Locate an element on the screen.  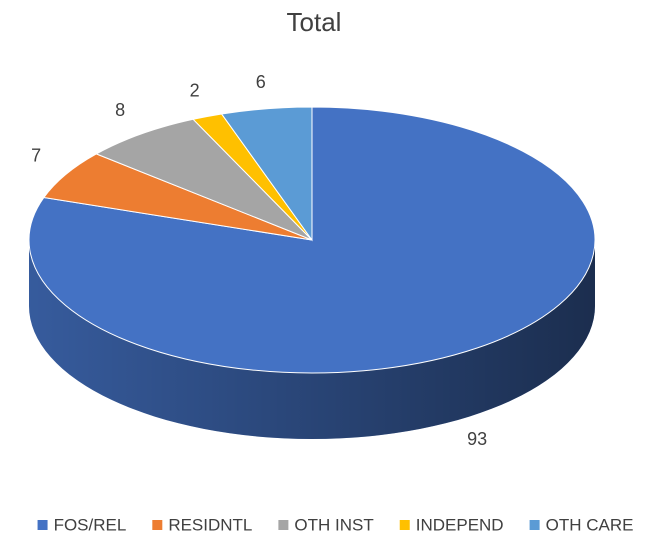
data-label: 93 is located at coordinates (477, 439).